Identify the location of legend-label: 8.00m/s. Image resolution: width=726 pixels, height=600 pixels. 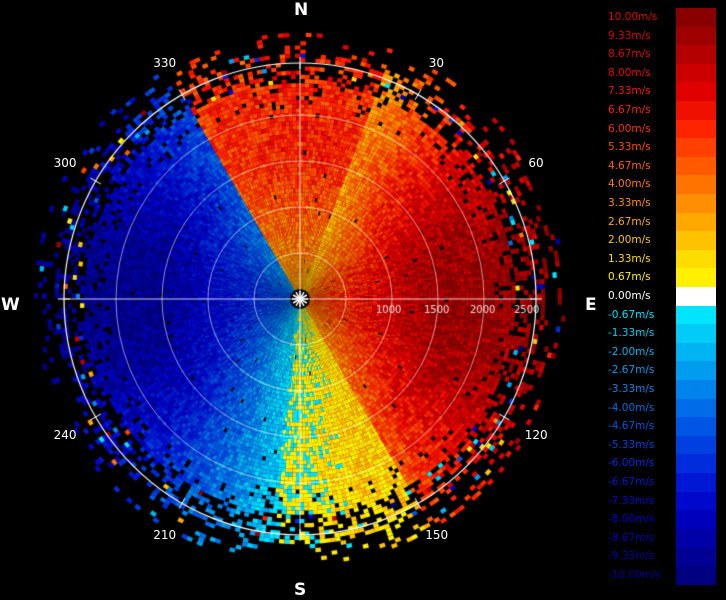
(629, 72).